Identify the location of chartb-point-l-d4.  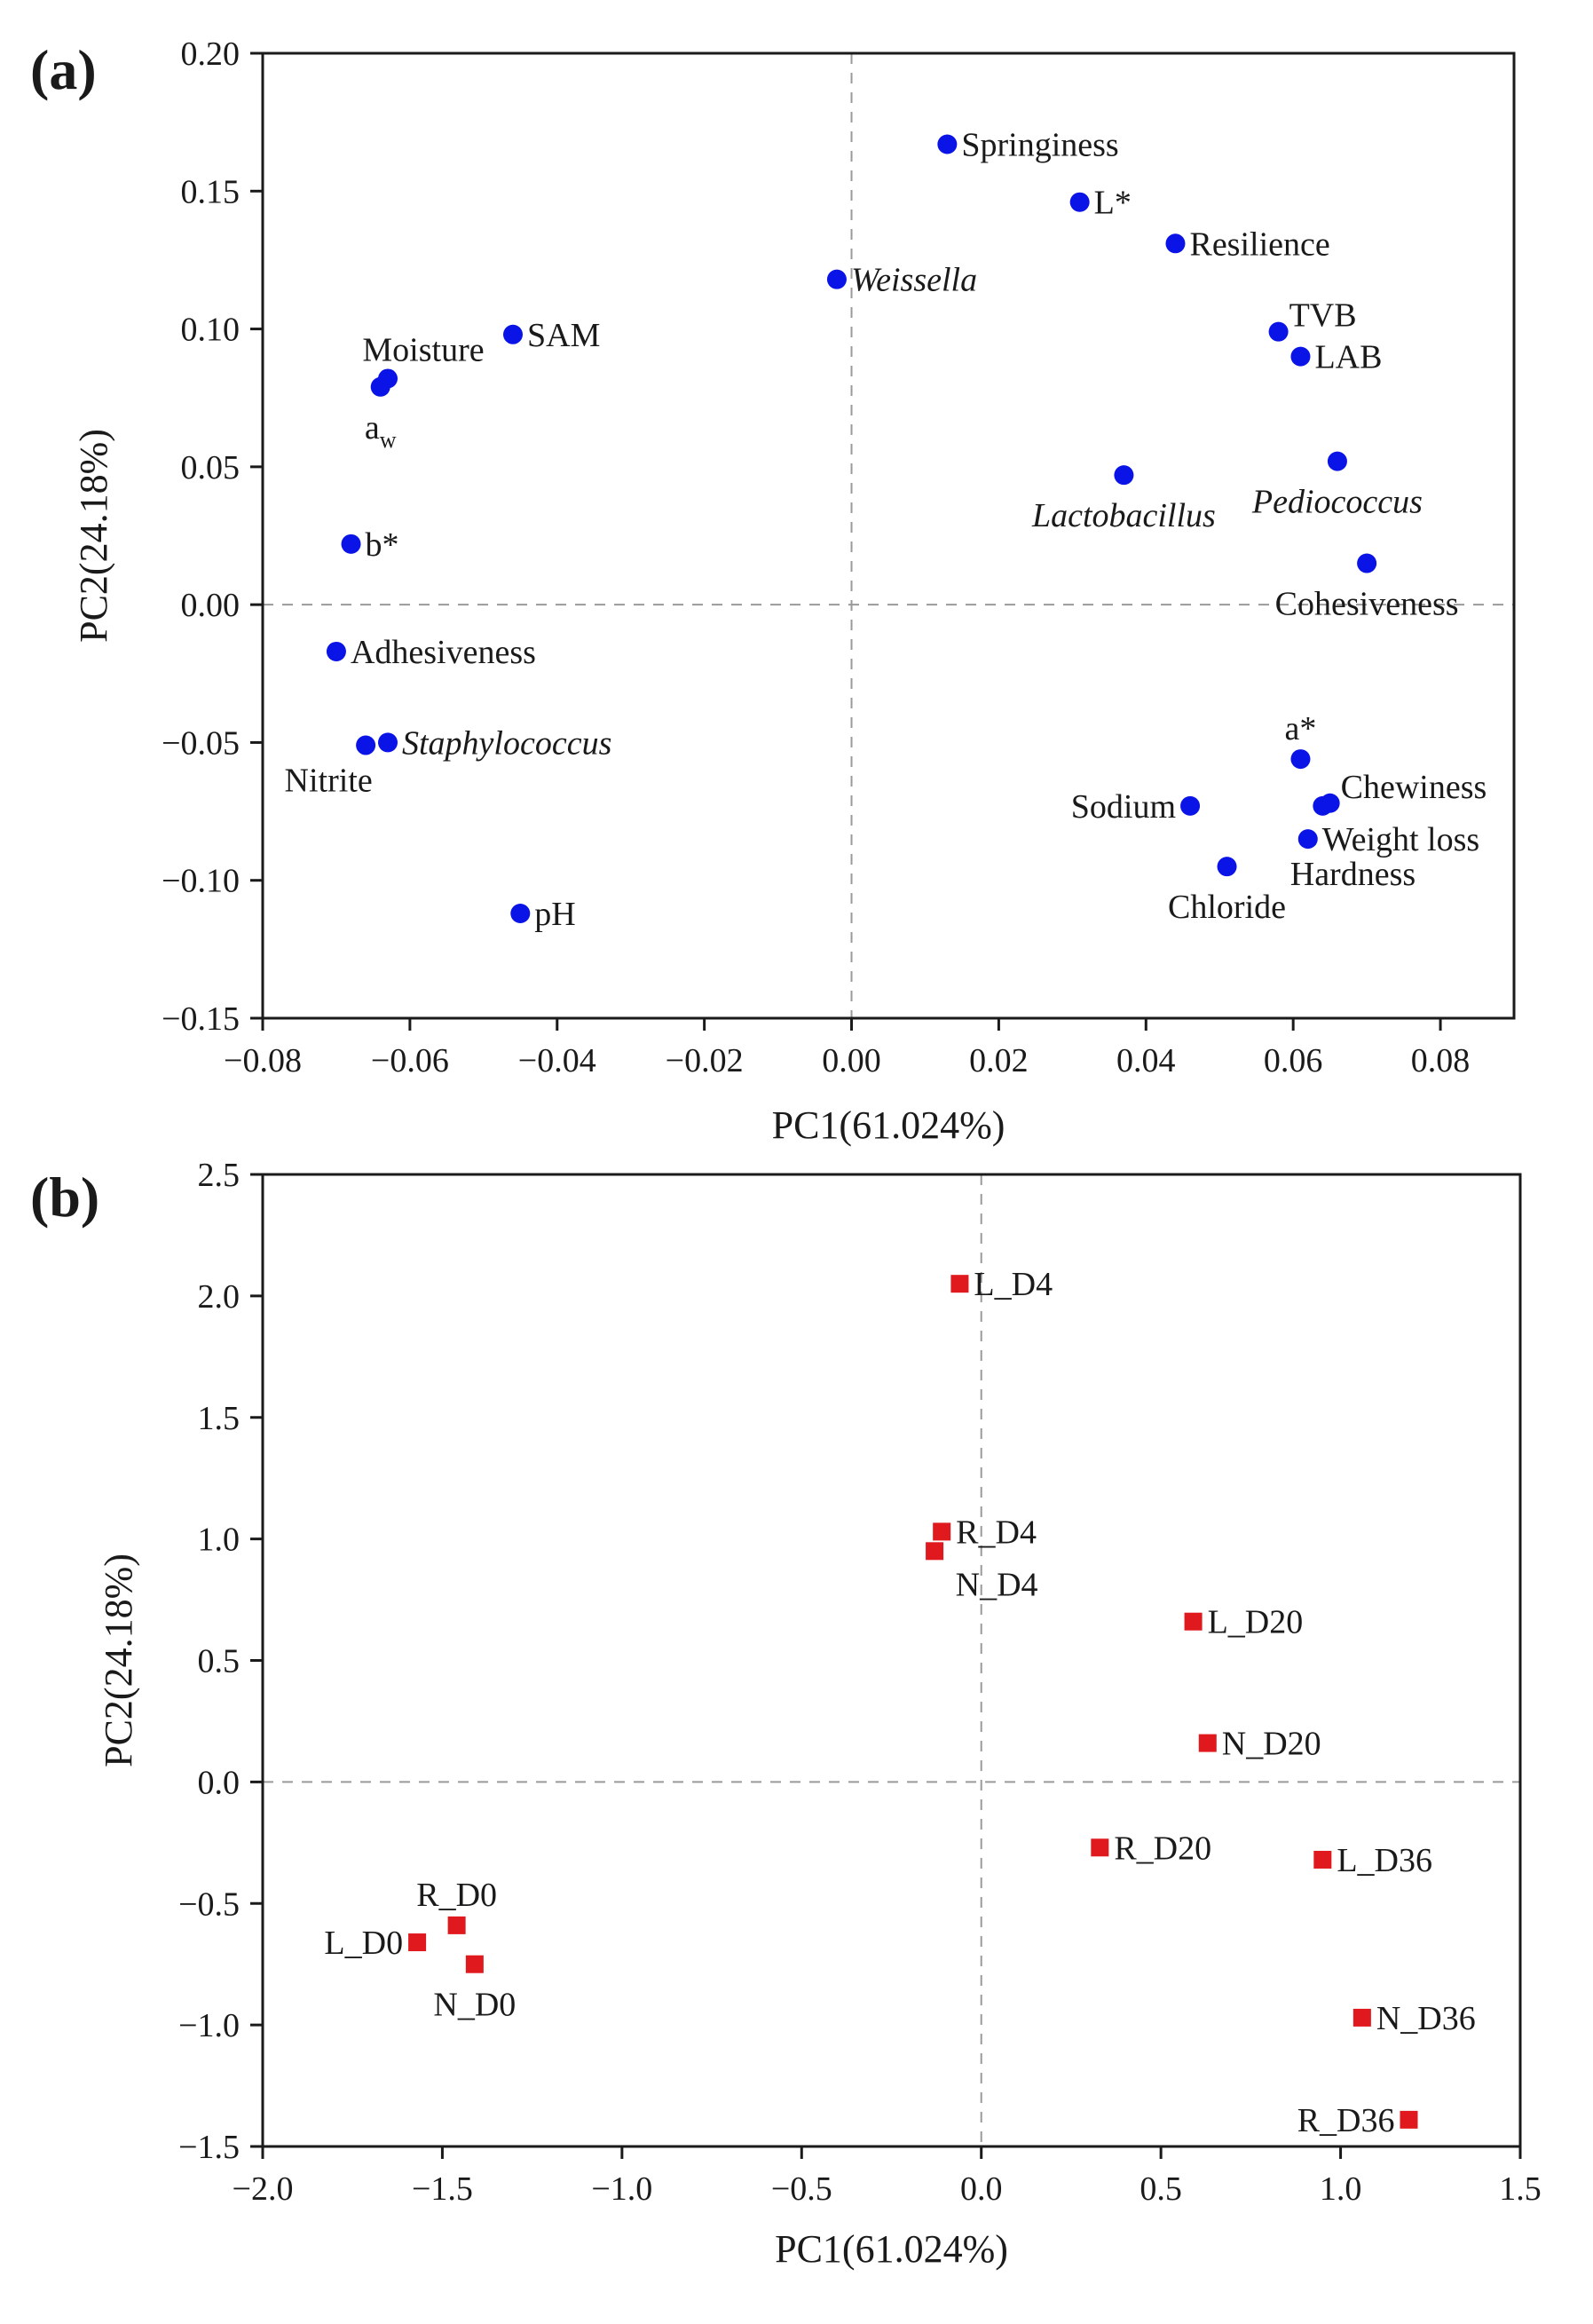
(959, 1284).